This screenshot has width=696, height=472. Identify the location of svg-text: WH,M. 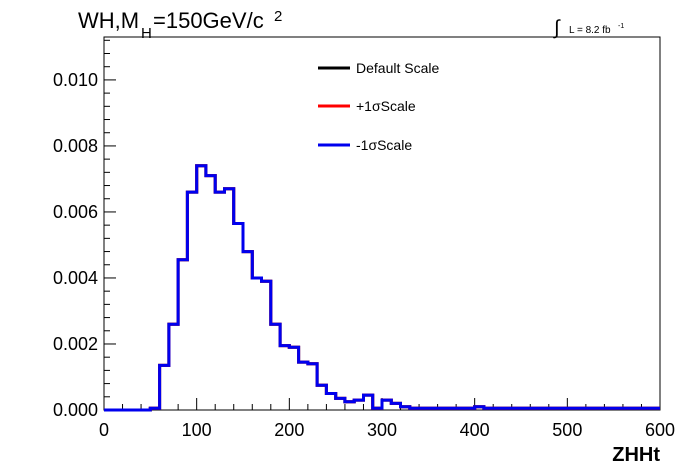
(108, 20).